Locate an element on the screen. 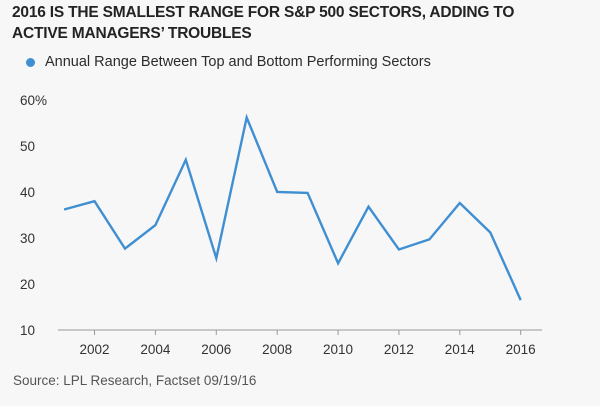  chart-title-line-2: ACTIVE MANAGERS’ TROUBLES is located at coordinates (132, 33).